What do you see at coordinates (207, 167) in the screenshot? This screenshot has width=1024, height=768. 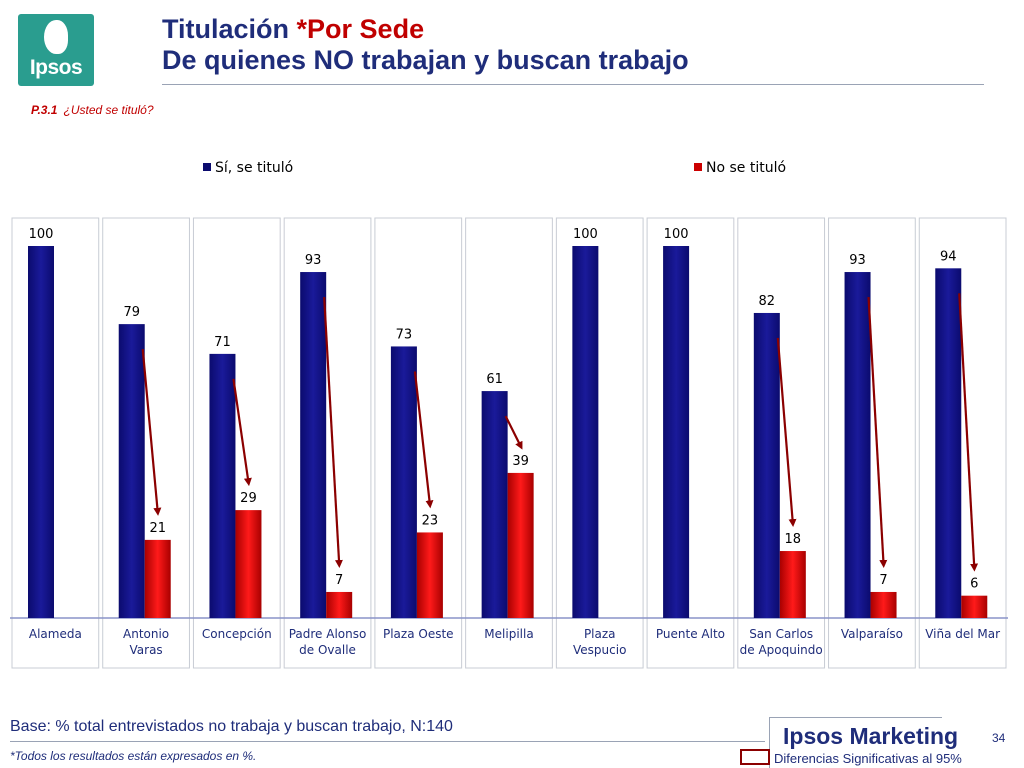 I see `legend-swatch-si` at bounding box center [207, 167].